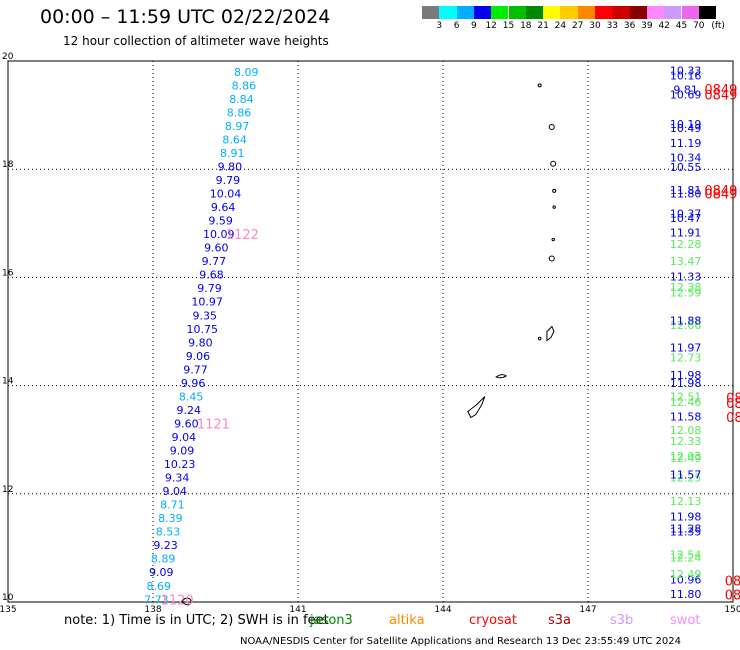 Image resolution: width=740 pixels, height=650 pixels. What do you see at coordinates (232, 153) in the screenshot?
I see `wave-height-label: 8.91` at bounding box center [232, 153].